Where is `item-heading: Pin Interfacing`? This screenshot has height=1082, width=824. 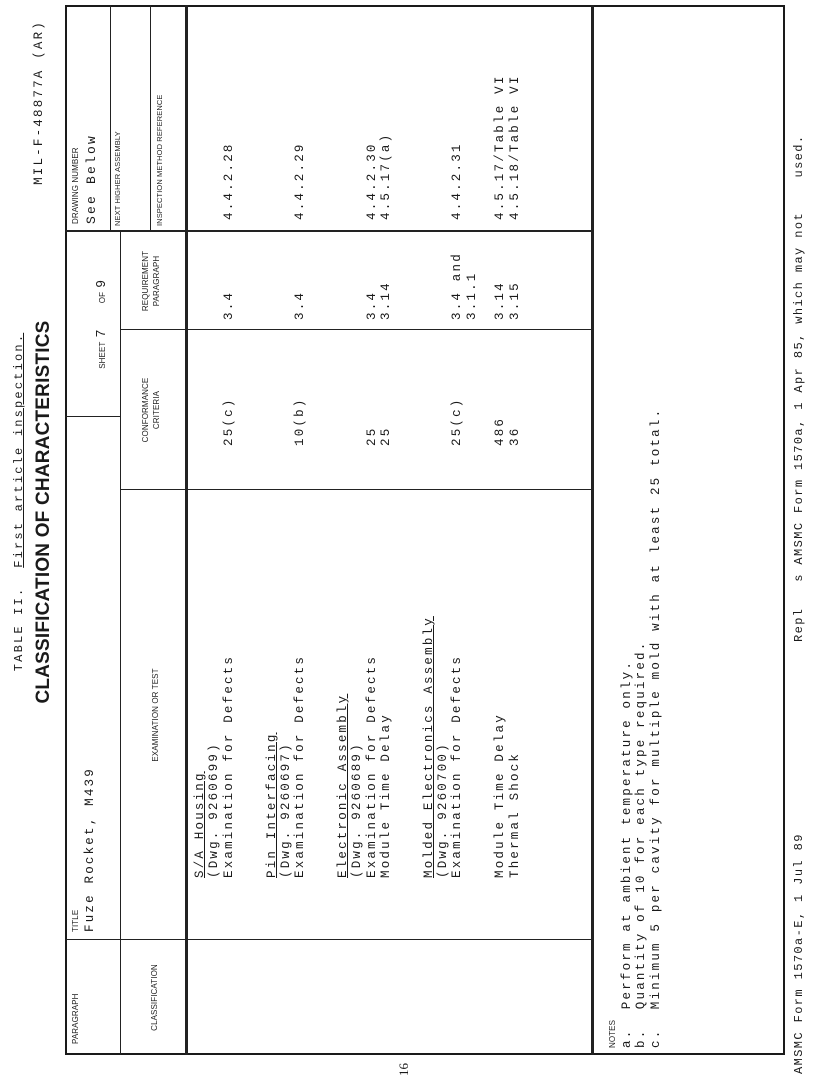
item-heading: Pin Interfacing is located at coordinates (271, 805).